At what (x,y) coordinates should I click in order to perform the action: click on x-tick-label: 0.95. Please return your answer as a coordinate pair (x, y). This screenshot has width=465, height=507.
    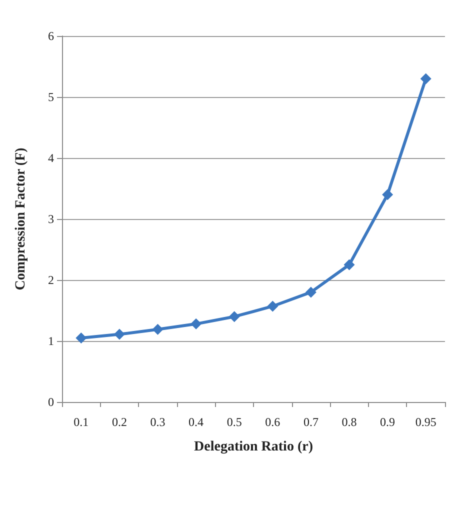
    Looking at the image, I should click on (425, 422).